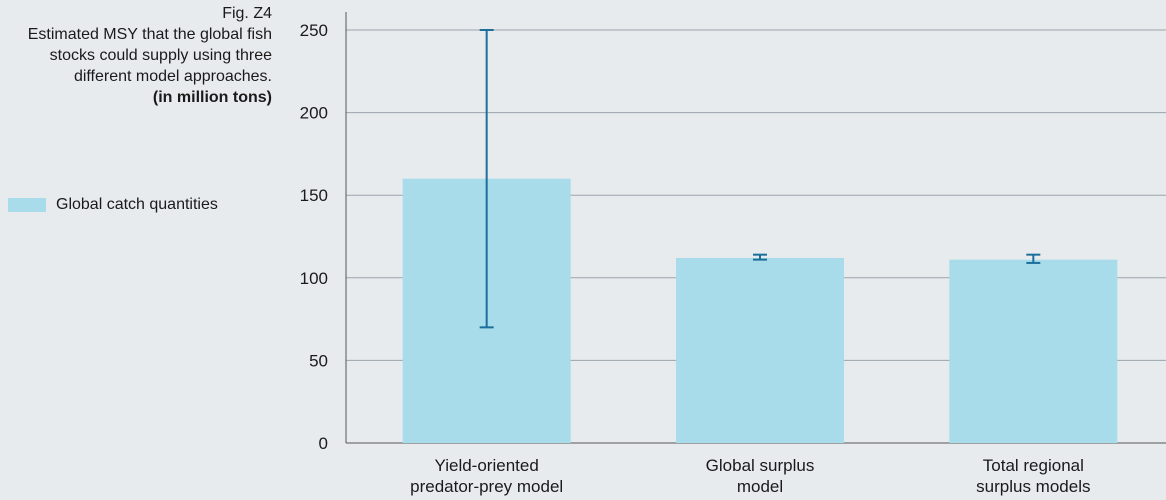 This screenshot has width=1166, height=500. Describe the element at coordinates (486, 486) in the screenshot. I see `x-tick-label: predator-prey model` at that location.